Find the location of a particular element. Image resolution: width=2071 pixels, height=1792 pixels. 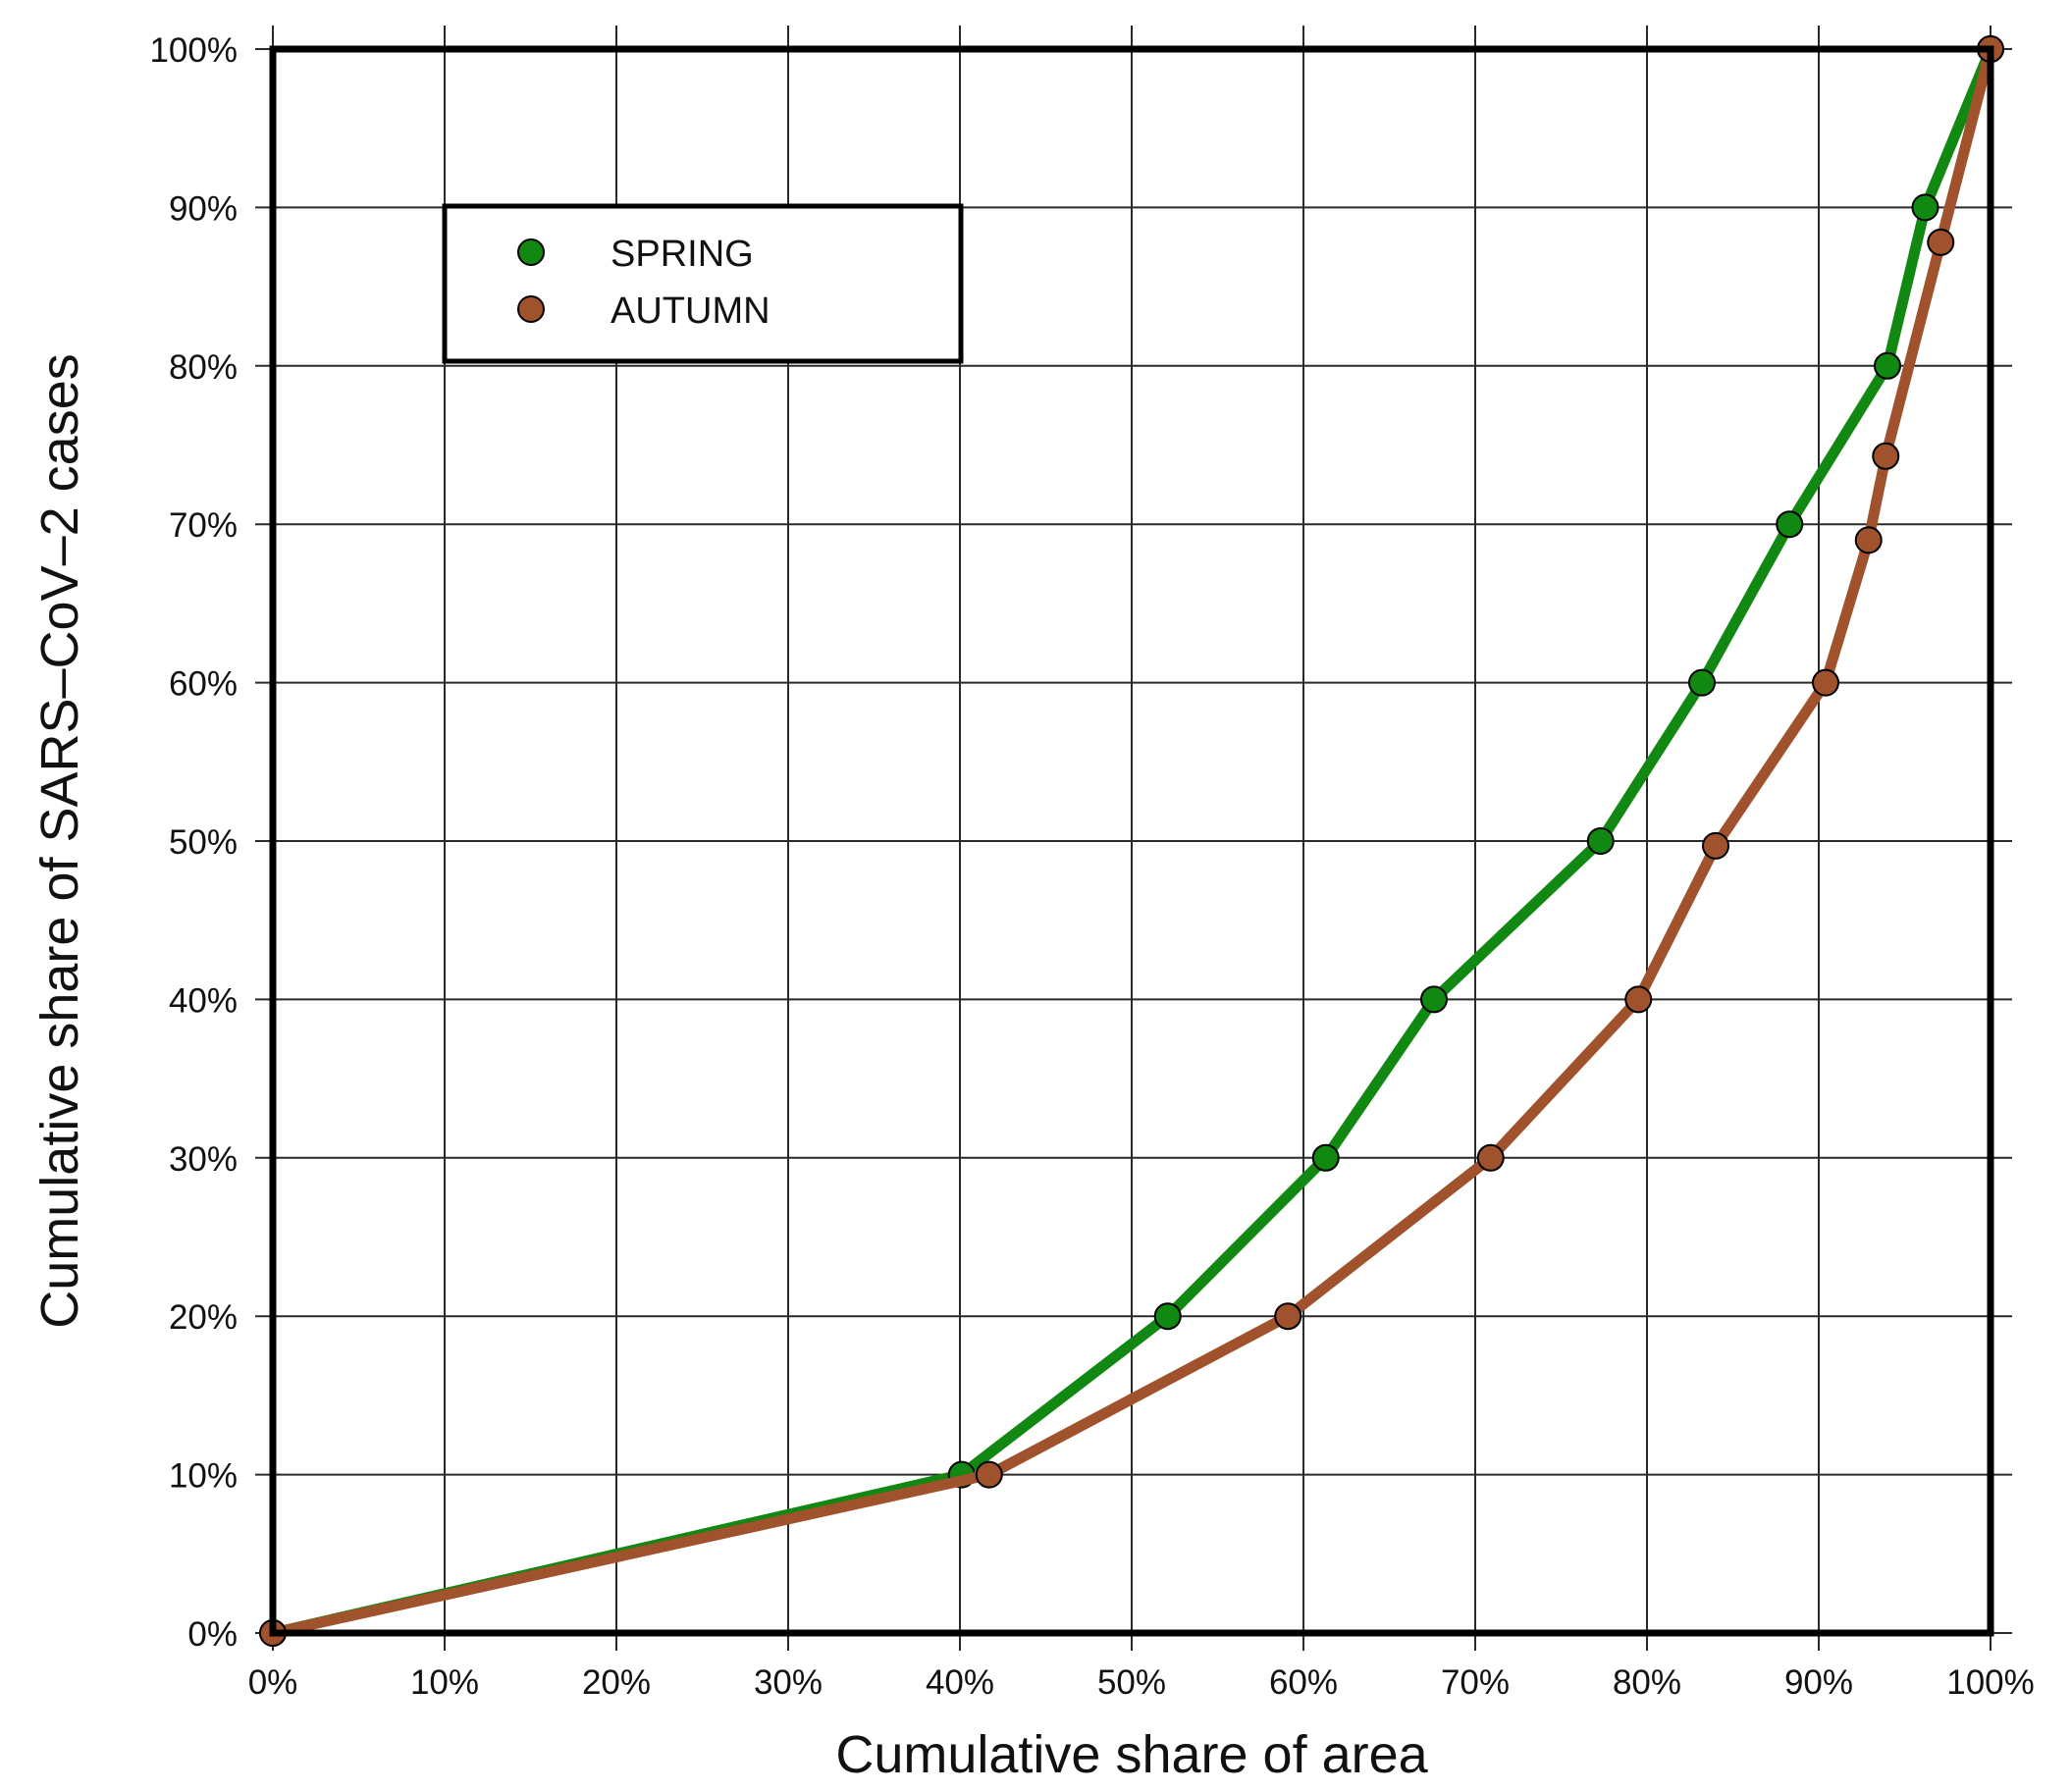

x-tick-label: 70% is located at coordinates (1475, 1682).